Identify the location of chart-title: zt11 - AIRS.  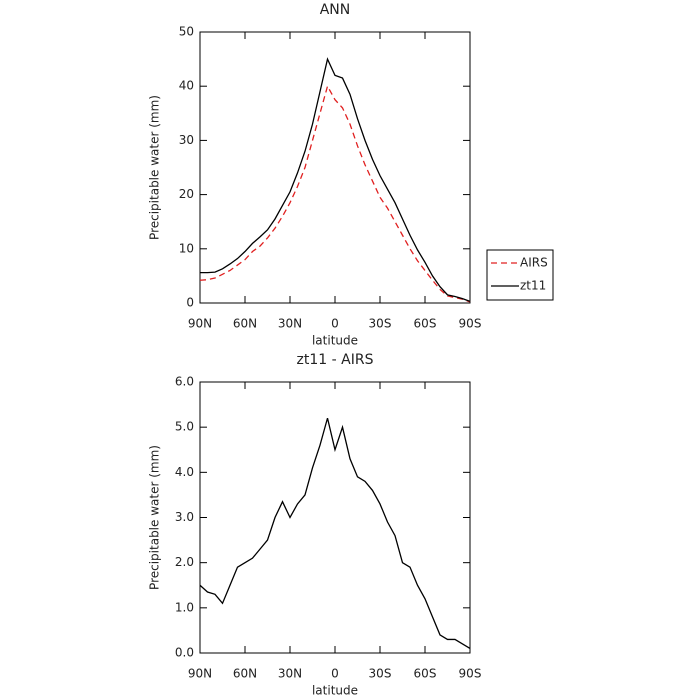
(335, 360).